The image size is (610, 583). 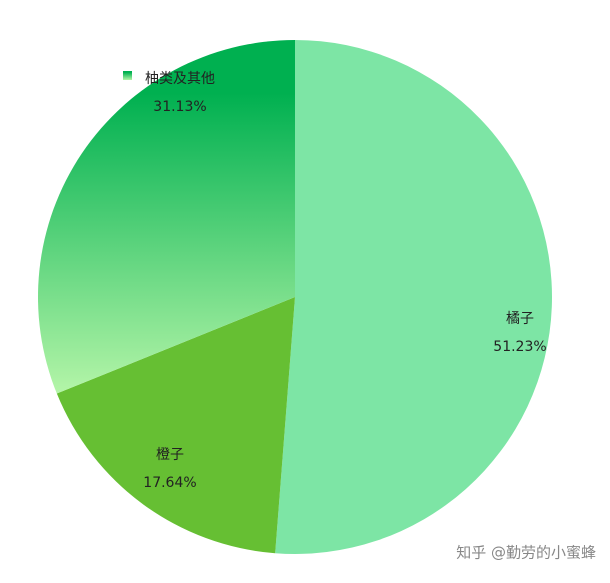 I want to click on slice-value-label: 17.64%, so click(x=169, y=483).